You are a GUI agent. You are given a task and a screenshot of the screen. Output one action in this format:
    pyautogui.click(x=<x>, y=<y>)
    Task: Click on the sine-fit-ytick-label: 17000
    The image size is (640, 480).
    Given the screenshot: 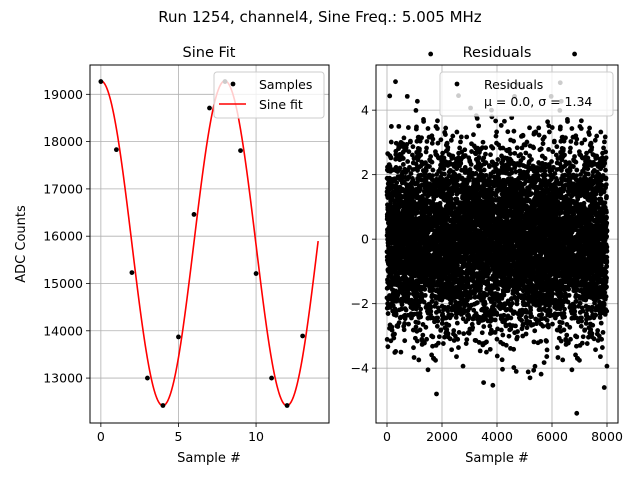 What is the action you would take?
    pyautogui.click(x=63, y=188)
    